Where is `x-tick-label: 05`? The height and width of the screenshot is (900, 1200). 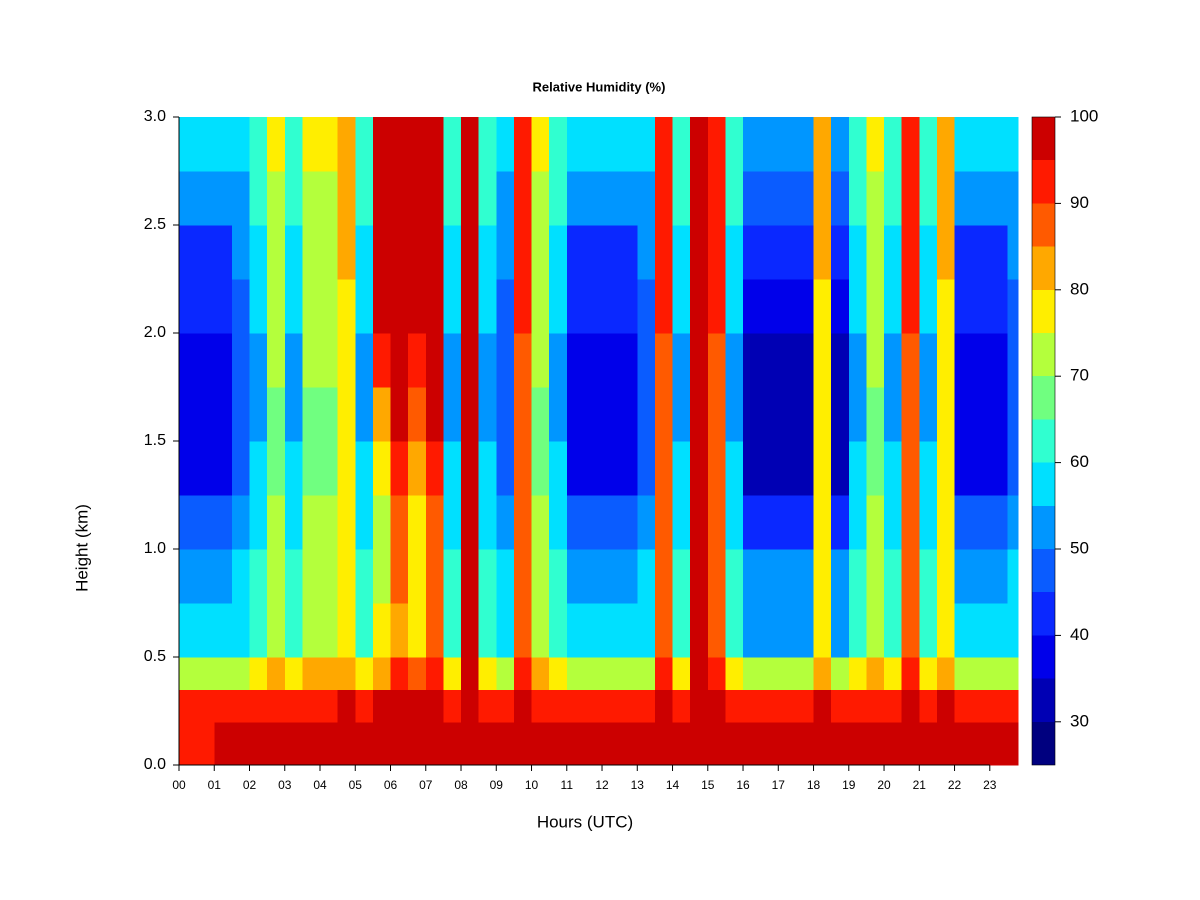 x-tick-label: 05 is located at coordinates (356, 785).